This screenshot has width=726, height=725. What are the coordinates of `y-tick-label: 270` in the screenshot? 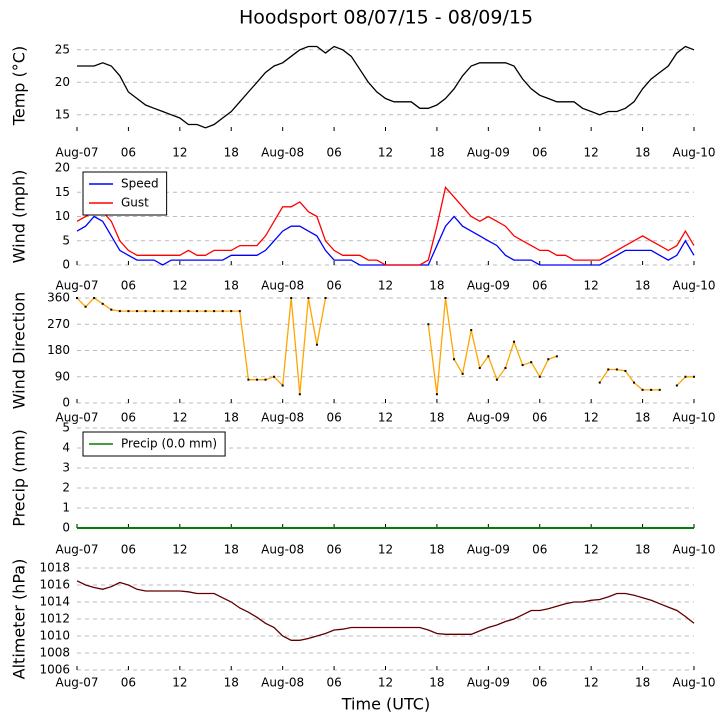 It's located at (58, 324).